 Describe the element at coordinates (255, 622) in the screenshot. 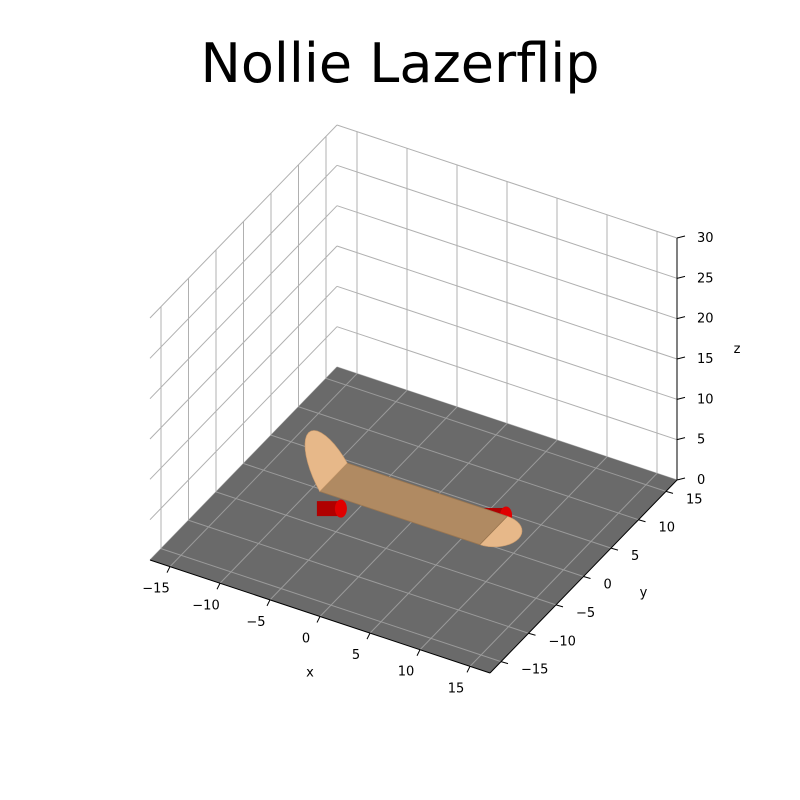

I see `x-tick-label: −5` at that location.